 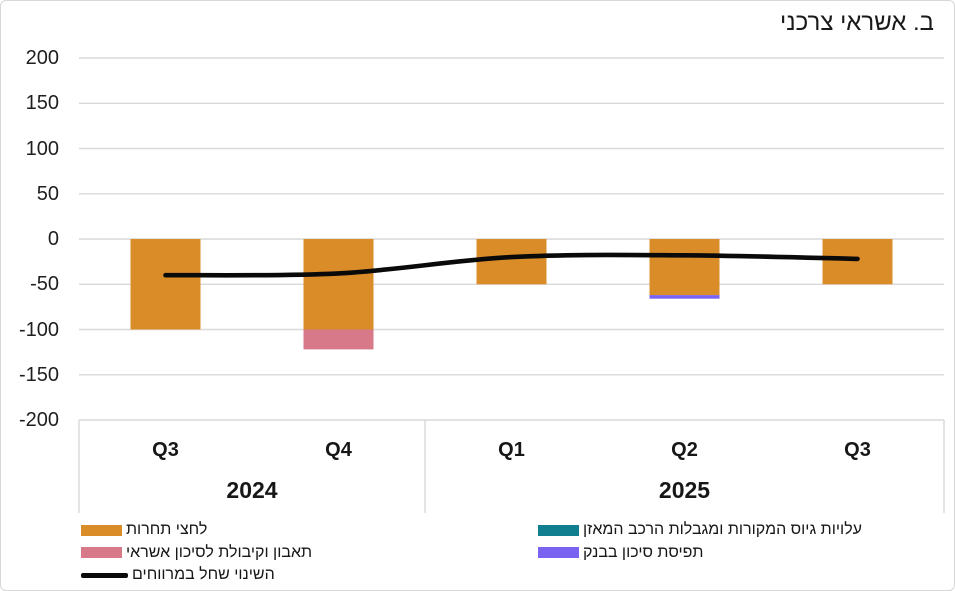 I want to click on legend-item: עלויות גיוס המקורות ומגבלות הרכב המאזן, so click(x=700, y=530).